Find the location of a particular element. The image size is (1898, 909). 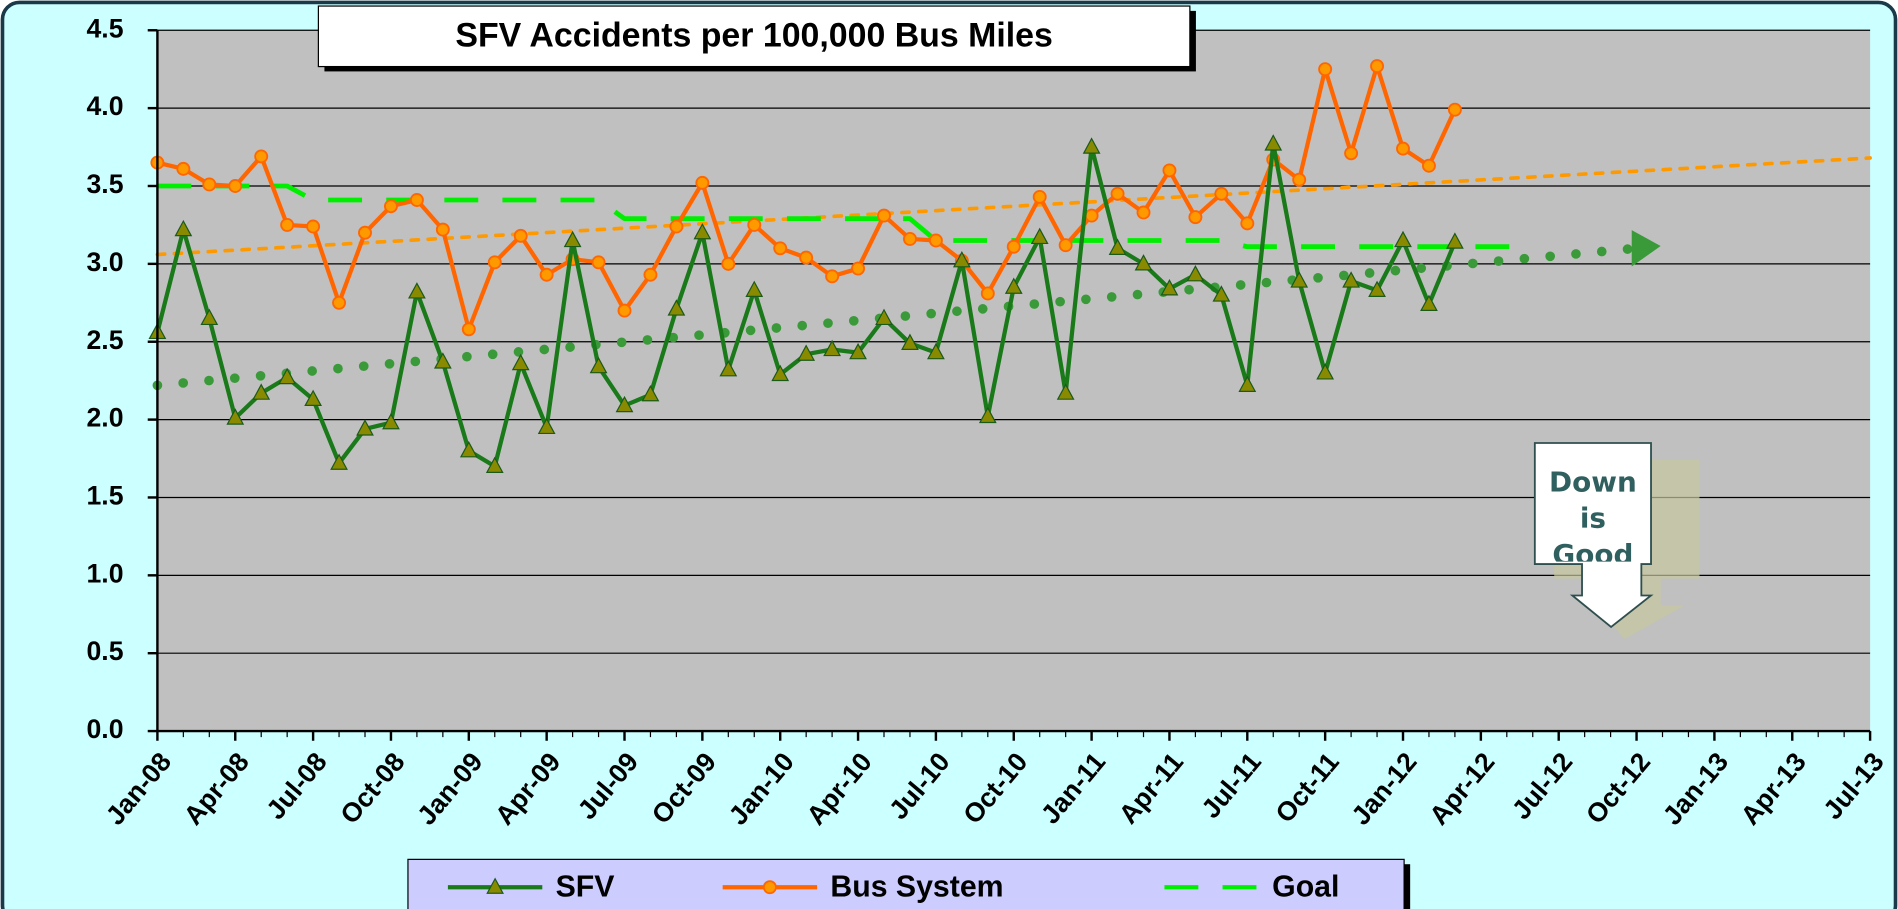

series-line is located at coordinates (845, 216).